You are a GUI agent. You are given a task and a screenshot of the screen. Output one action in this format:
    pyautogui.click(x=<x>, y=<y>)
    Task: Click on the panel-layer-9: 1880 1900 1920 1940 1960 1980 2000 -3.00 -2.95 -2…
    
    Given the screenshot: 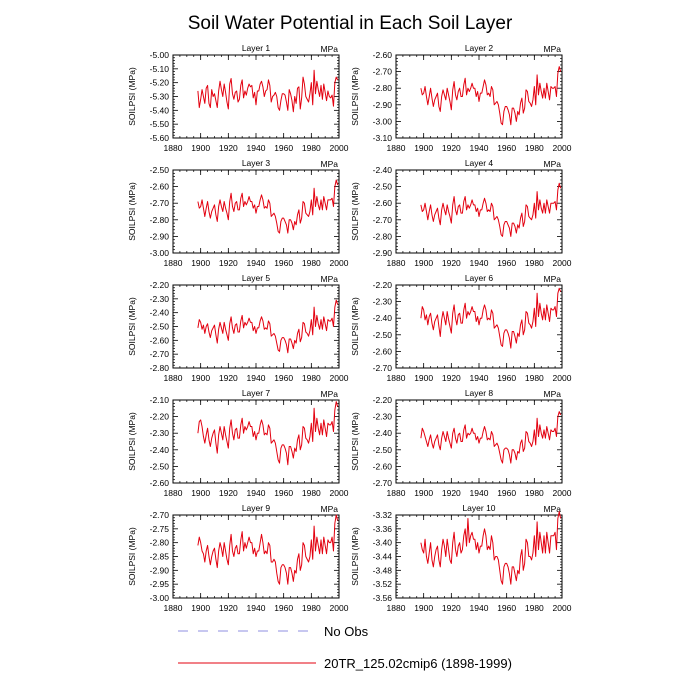 What is the action you would take?
    pyautogui.click(x=238, y=558)
    